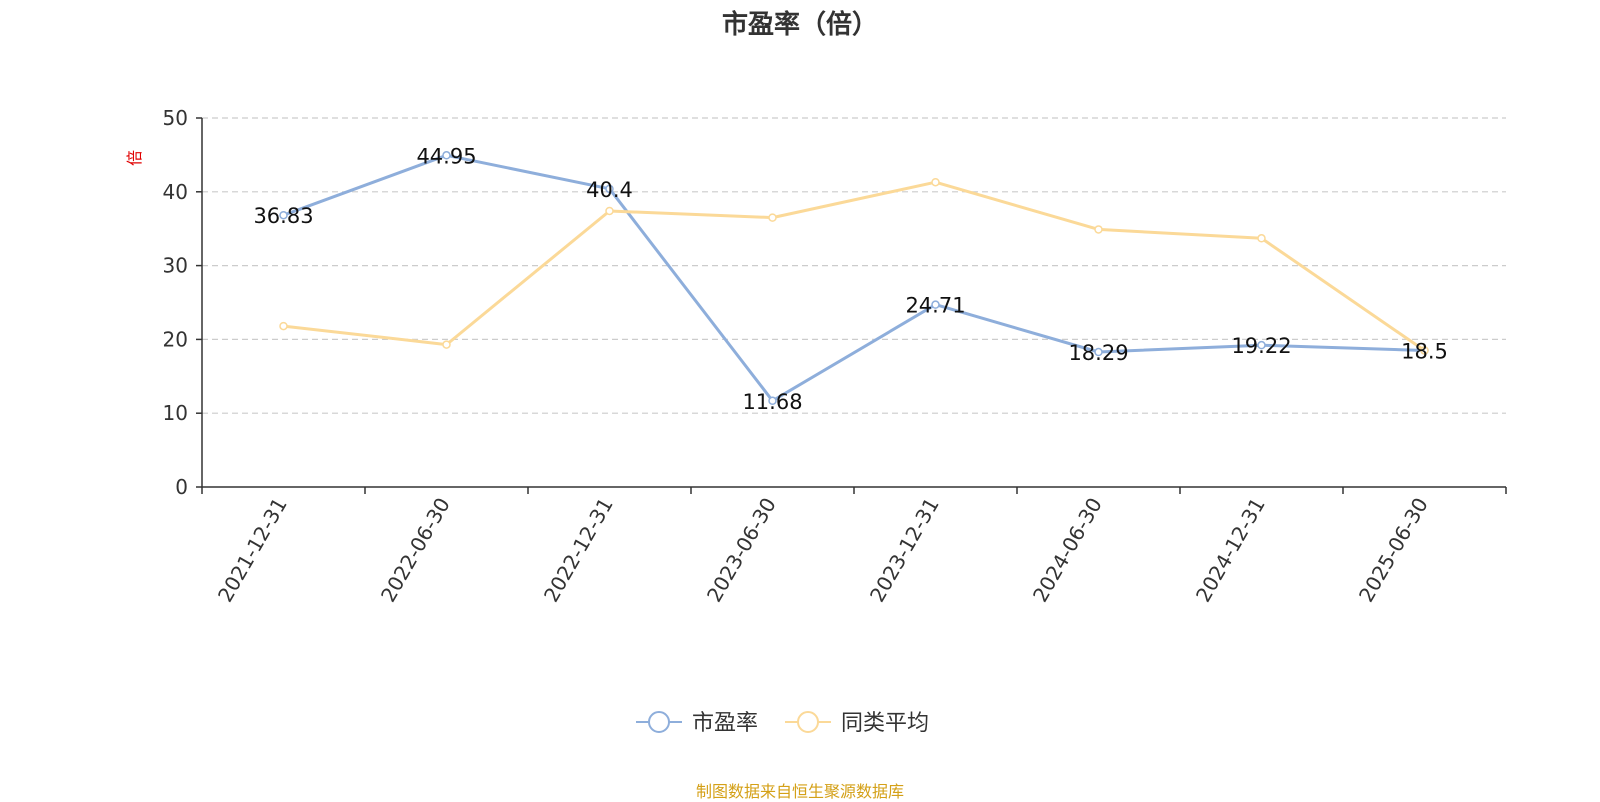 This screenshot has width=1600, height=802. Describe the element at coordinates (252, 550) in the screenshot. I see `x-tick-label: 2021-12-31` at that location.